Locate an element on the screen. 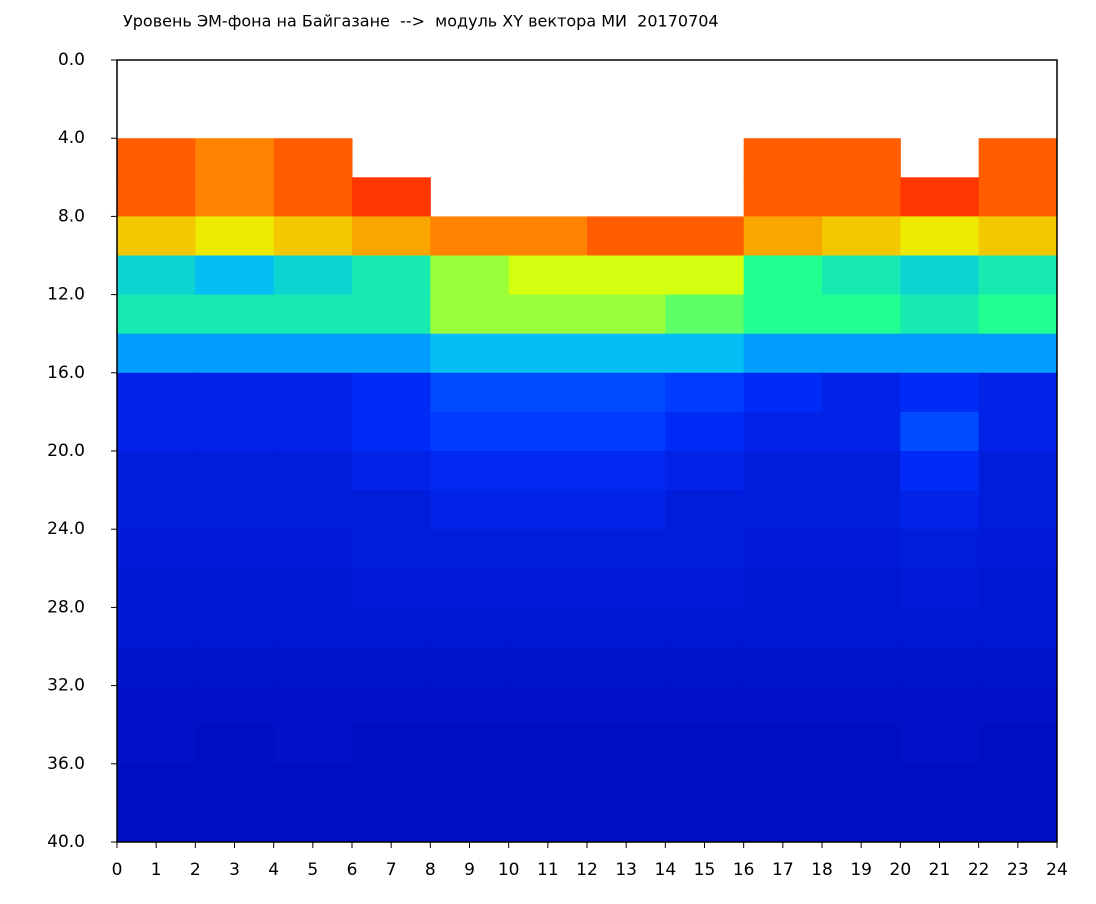 The image size is (1096, 904). y-tick-label: 8.0 is located at coordinates (71, 216).